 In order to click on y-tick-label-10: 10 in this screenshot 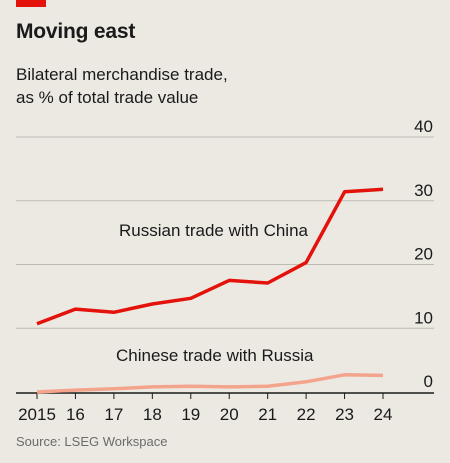, I will do `click(423, 317)`.